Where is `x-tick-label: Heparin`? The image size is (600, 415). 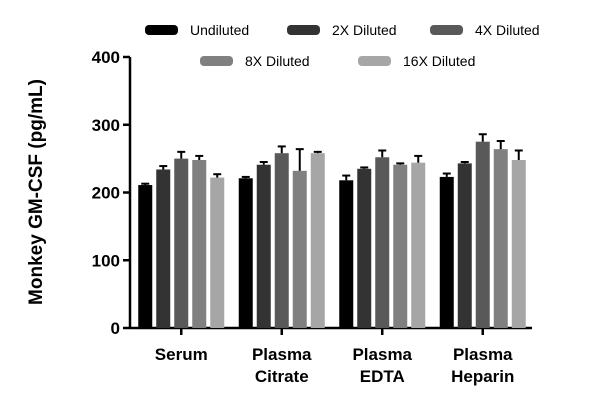 x-tick-label: Heparin is located at coordinates (482, 376).